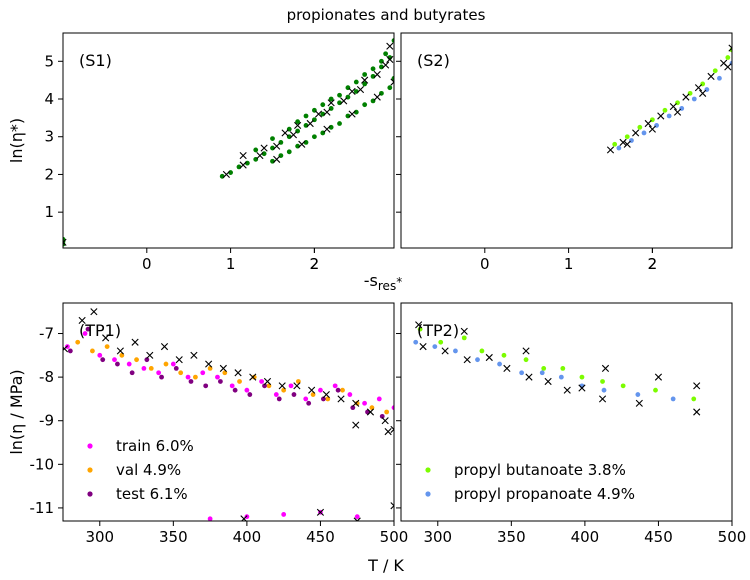 The width and height of the screenshot is (750, 580). Describe the element at coordinates (152, 494) in the screenshot. I see `legend-entry-TP1: test 6.1%` at that location.